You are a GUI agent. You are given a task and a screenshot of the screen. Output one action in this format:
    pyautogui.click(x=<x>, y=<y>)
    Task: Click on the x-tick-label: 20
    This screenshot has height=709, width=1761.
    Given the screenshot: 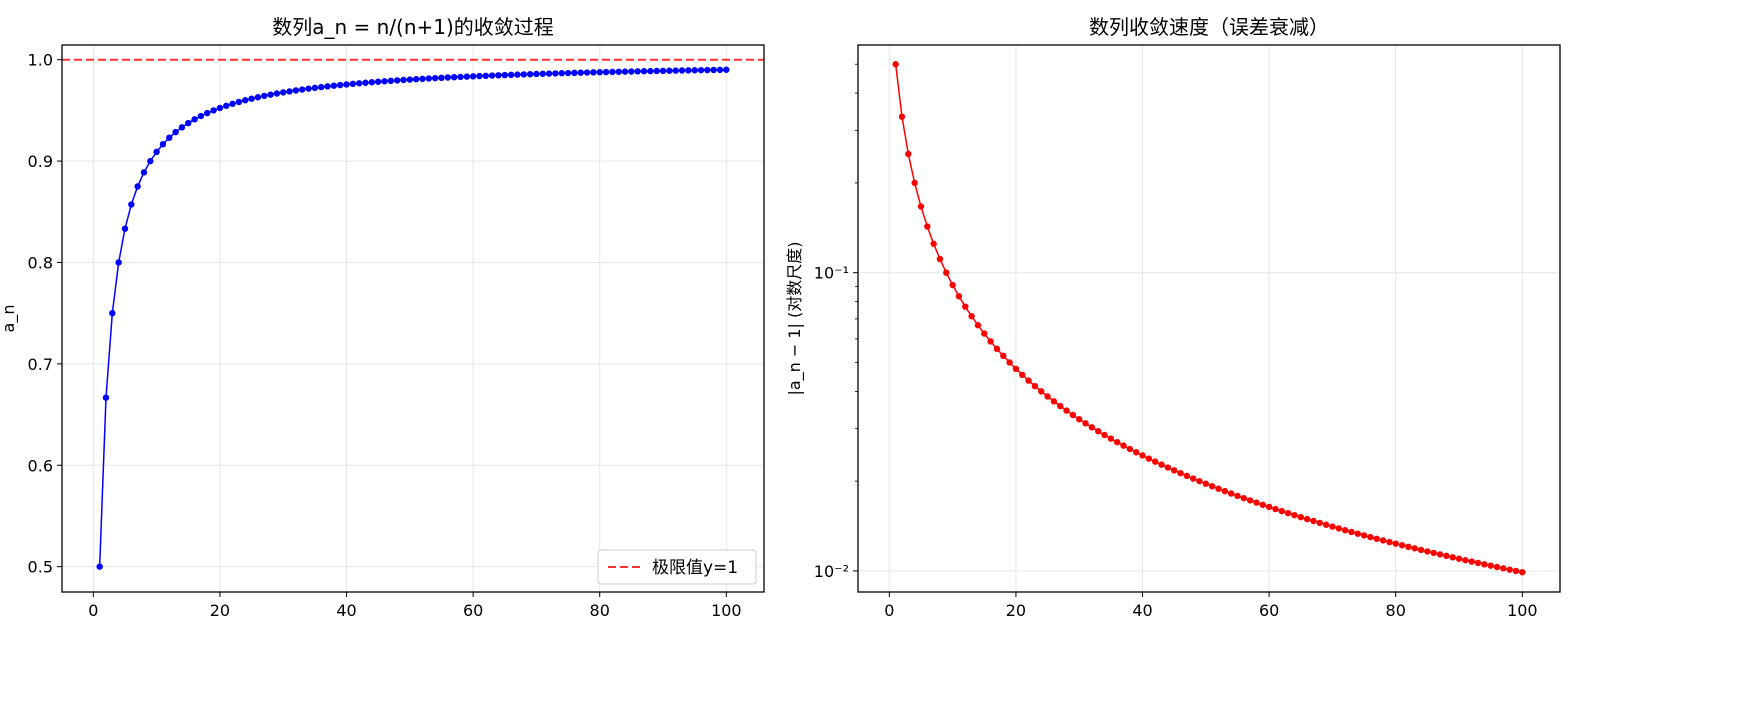 What is the action you would take?
    pyautogui.click(x=1016, y=610)
    